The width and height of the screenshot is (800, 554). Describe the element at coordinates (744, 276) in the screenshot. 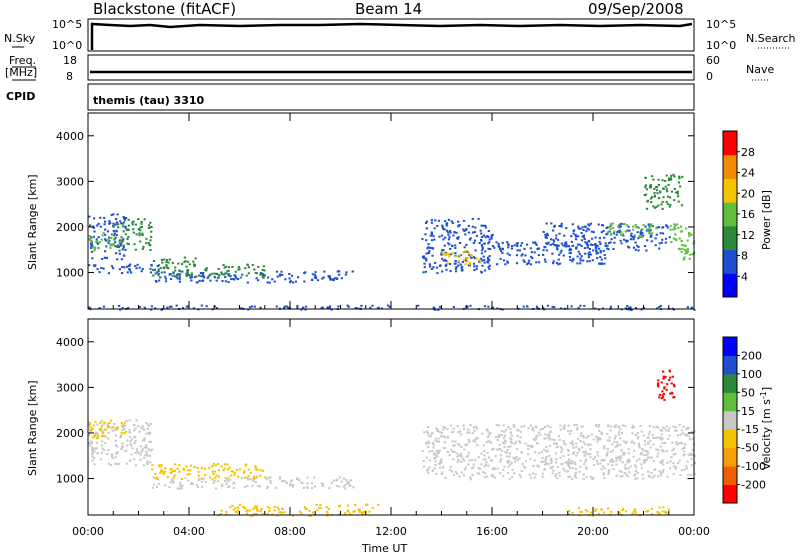

I see `colorbar-tick-label: 4` at that location.